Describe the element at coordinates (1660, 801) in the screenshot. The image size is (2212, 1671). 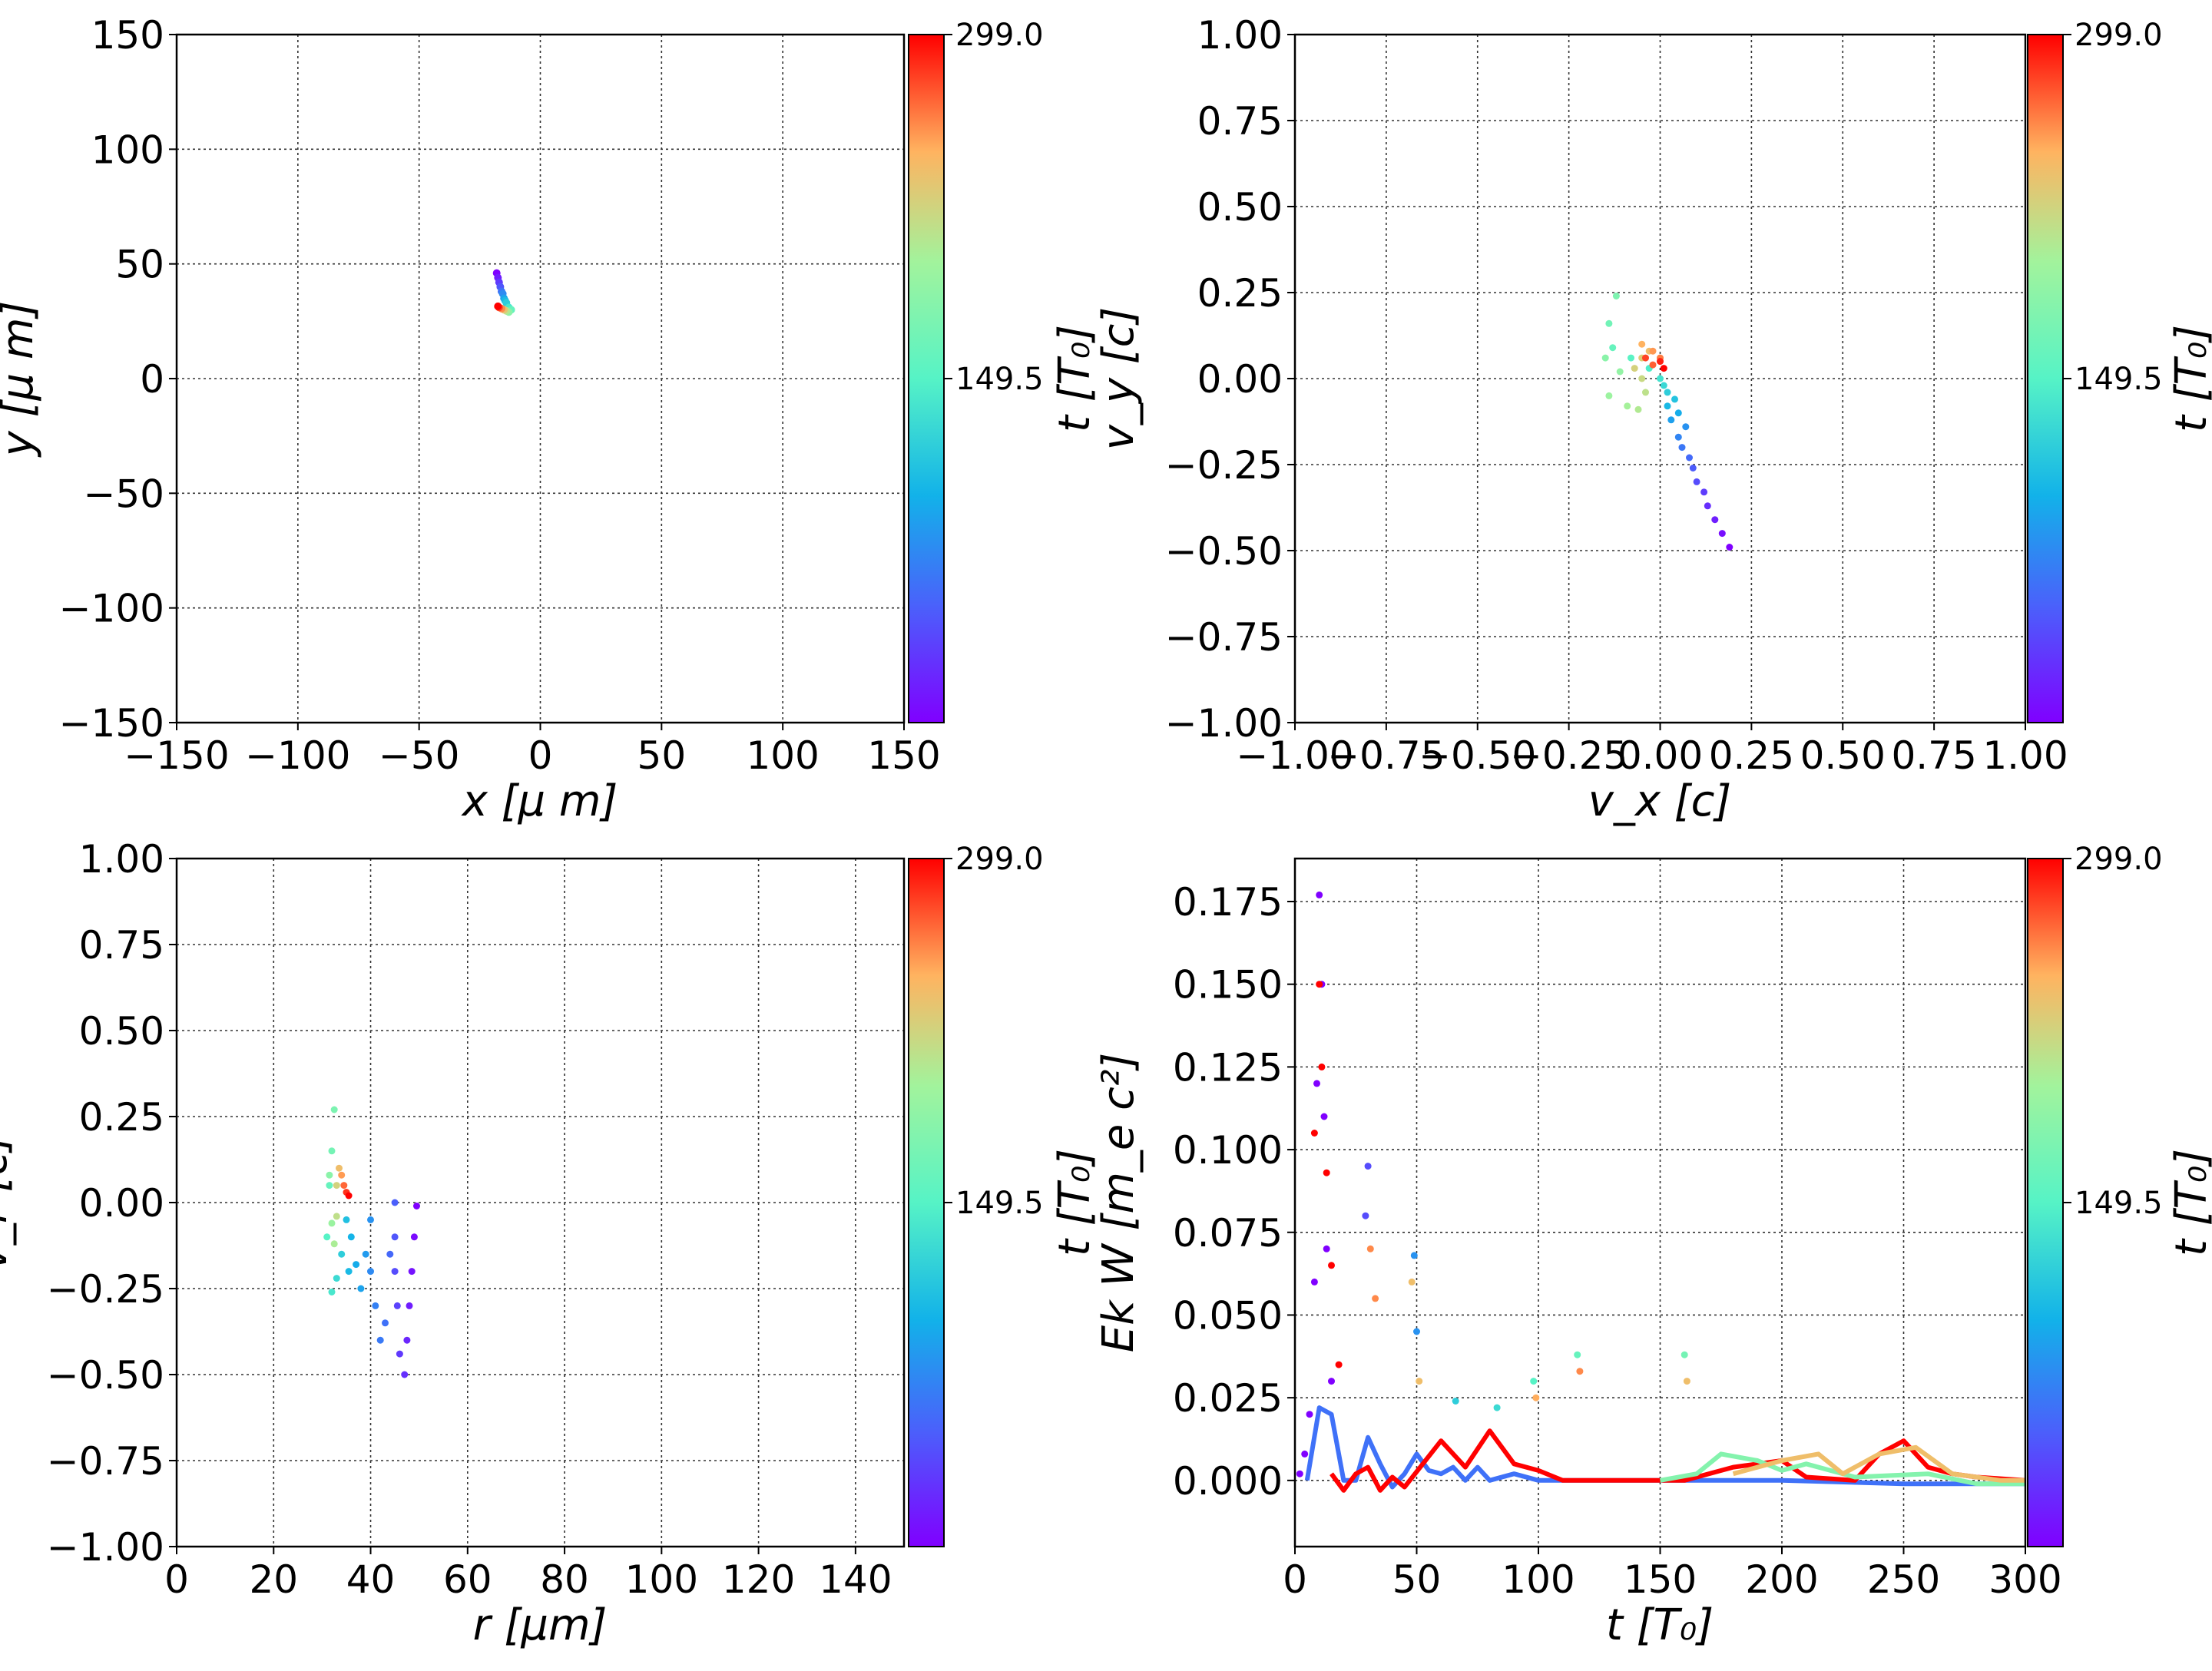
I see `x-axis-label: v_x [c]` at that location.